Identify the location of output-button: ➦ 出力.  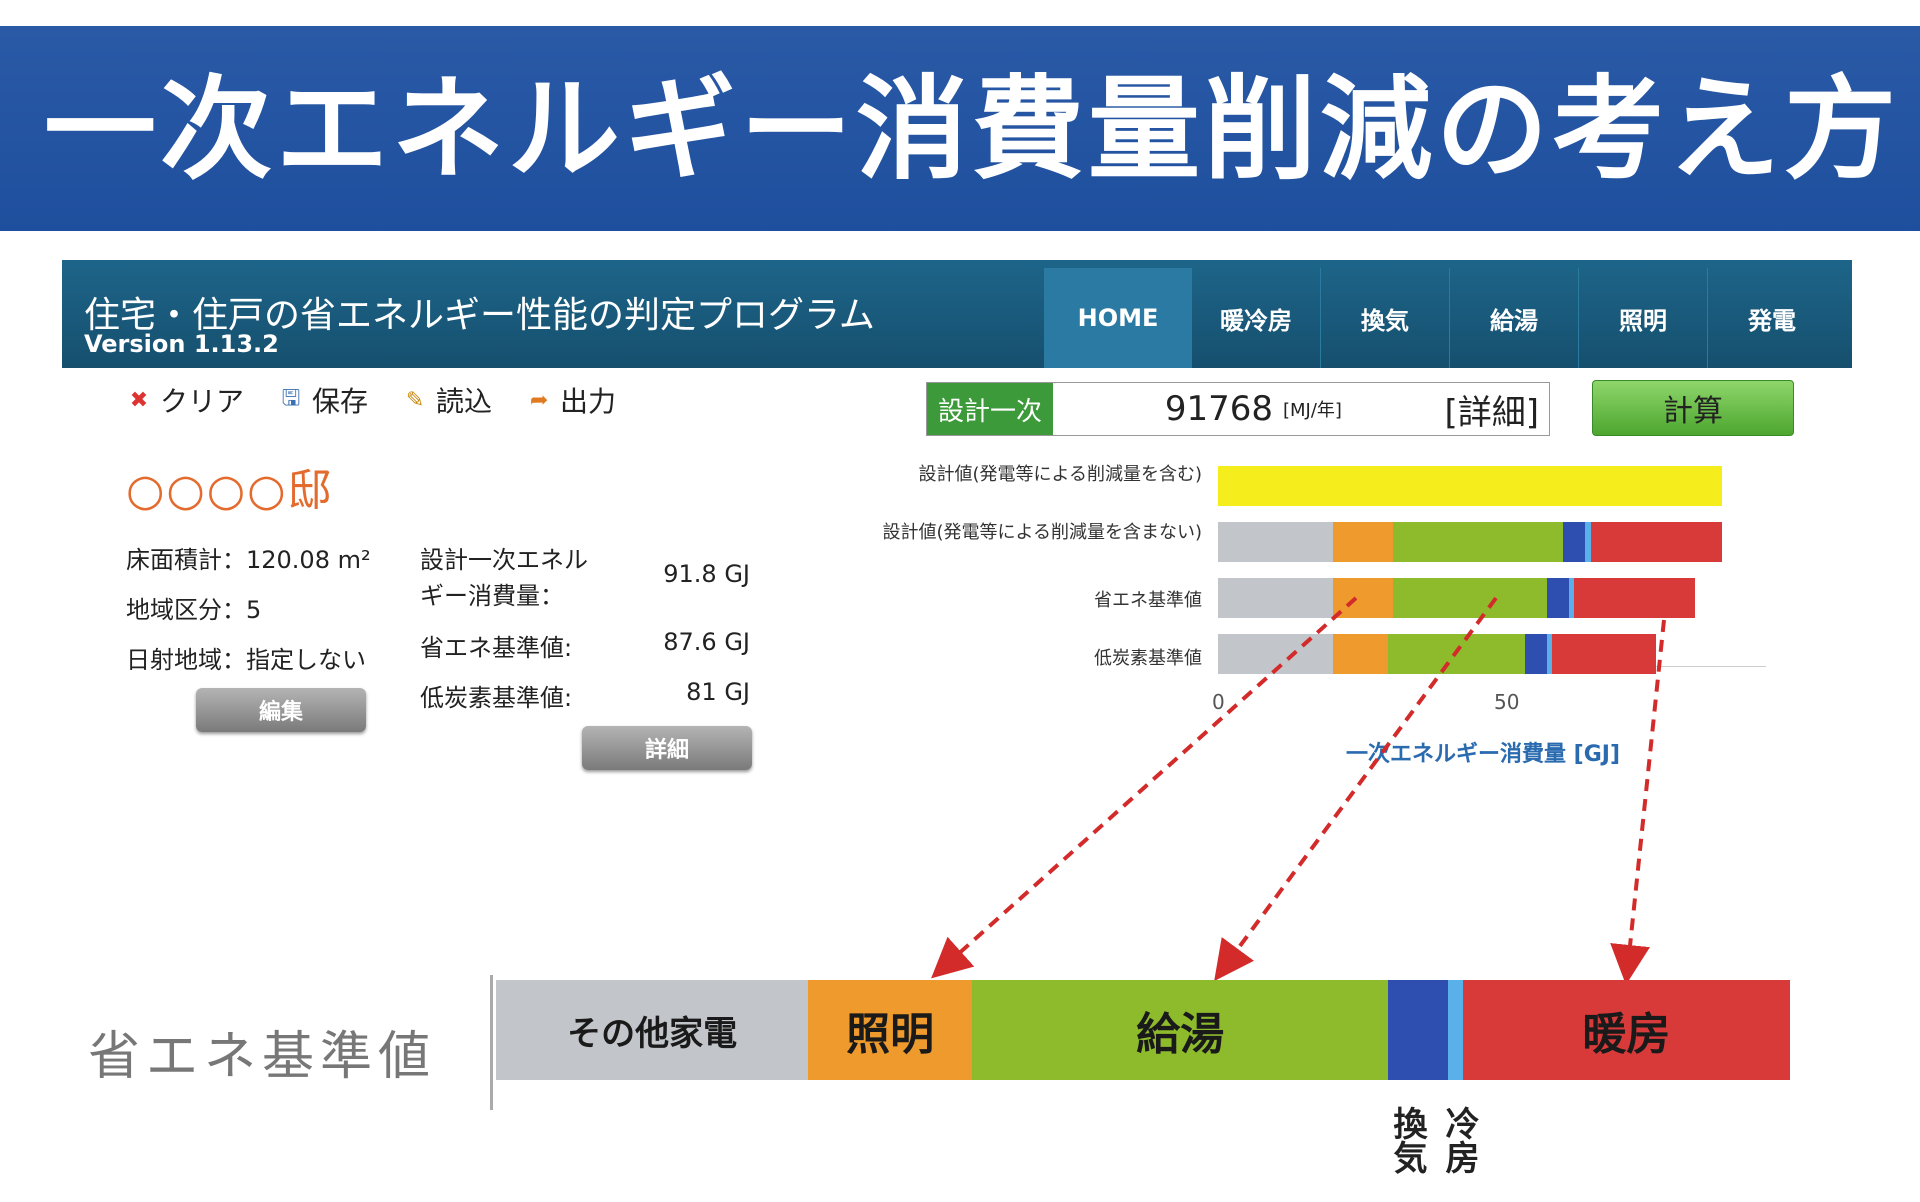
(571, 400).